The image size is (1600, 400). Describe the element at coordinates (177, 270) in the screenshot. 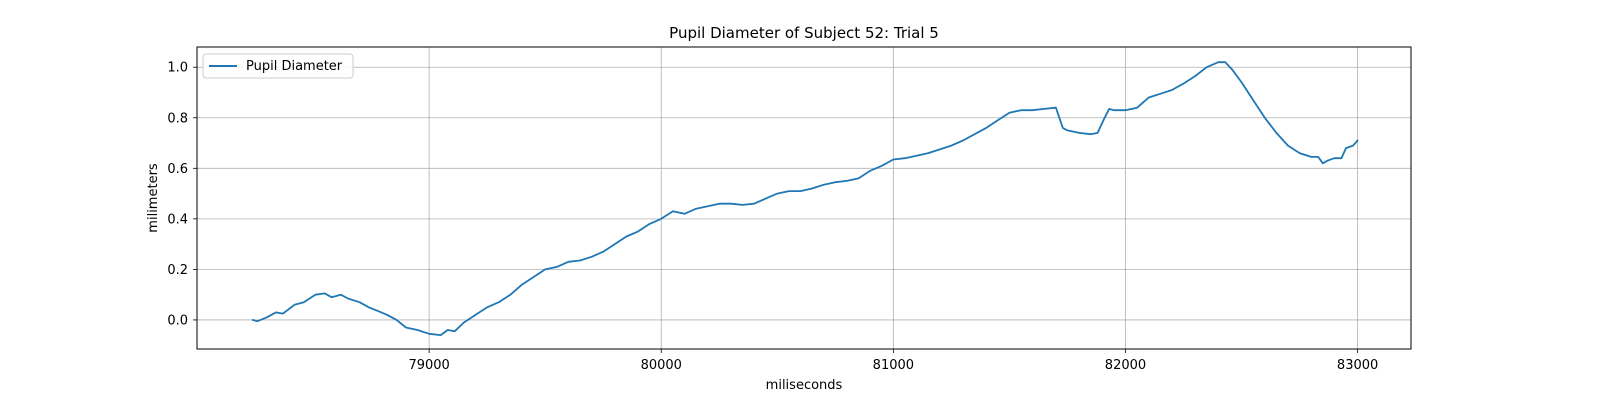

I see `y-tick-label: 0.2` at that location.